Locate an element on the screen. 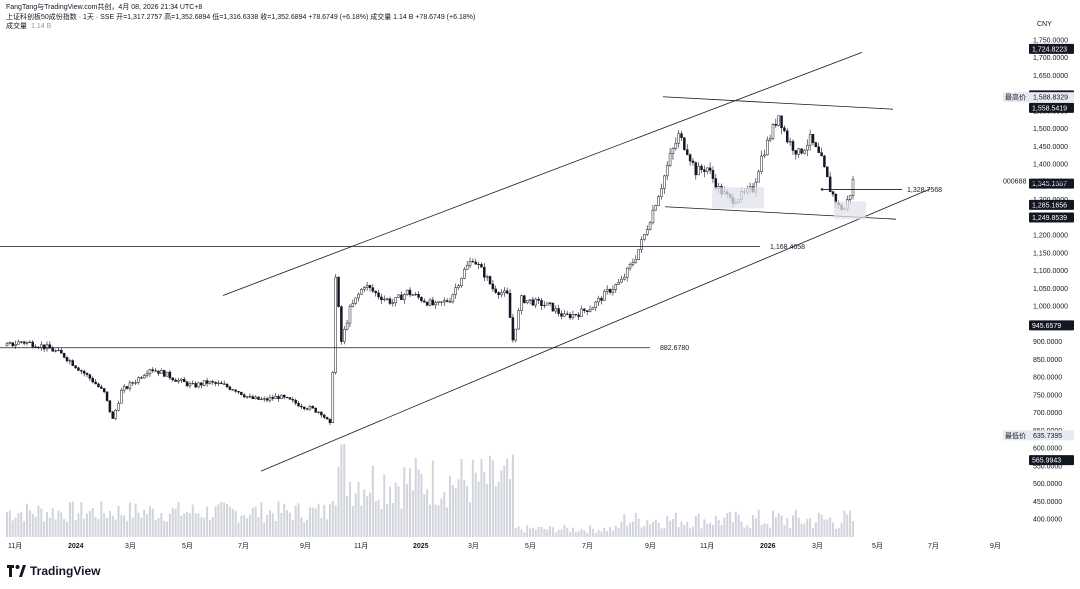 This screenshot has width=1080, height=589. y-tick-label: 1,700.0000 is located at coordinates (1050, 58).